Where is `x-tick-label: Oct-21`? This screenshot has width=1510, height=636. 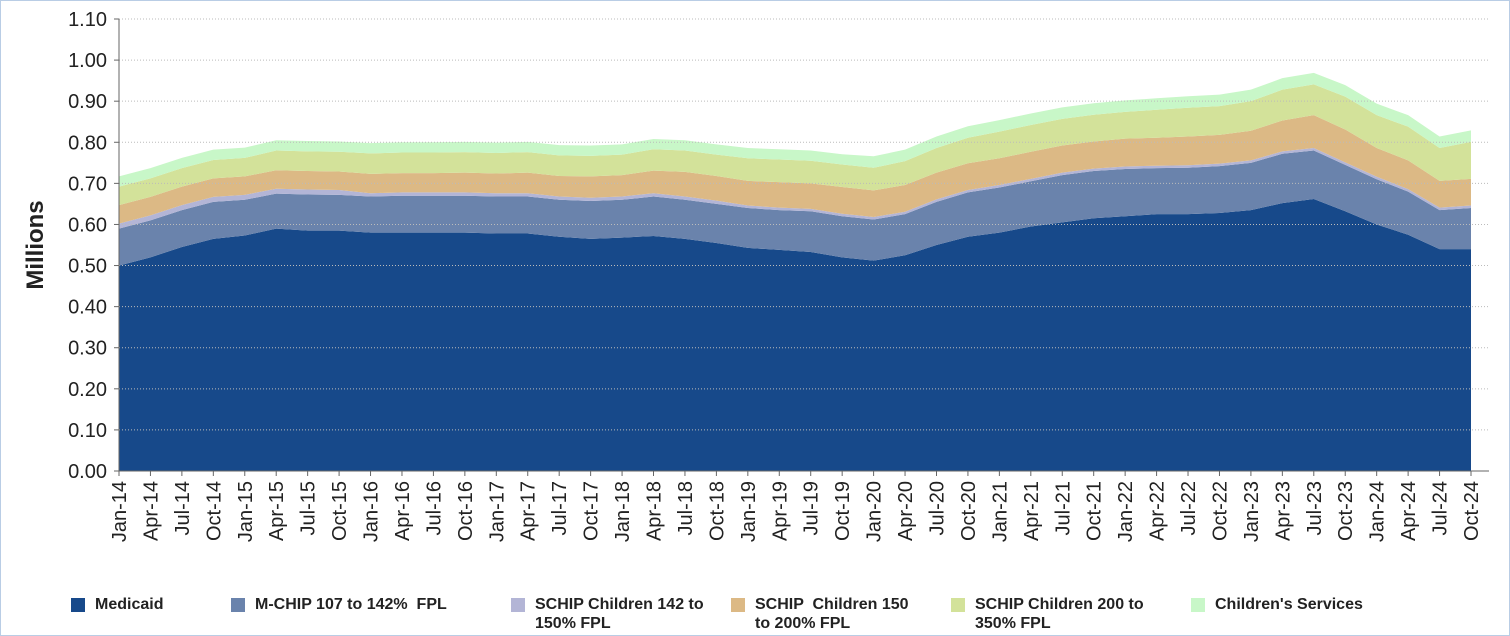
x-tick-label: Oct-21 is located at coordinates (1095, 511).